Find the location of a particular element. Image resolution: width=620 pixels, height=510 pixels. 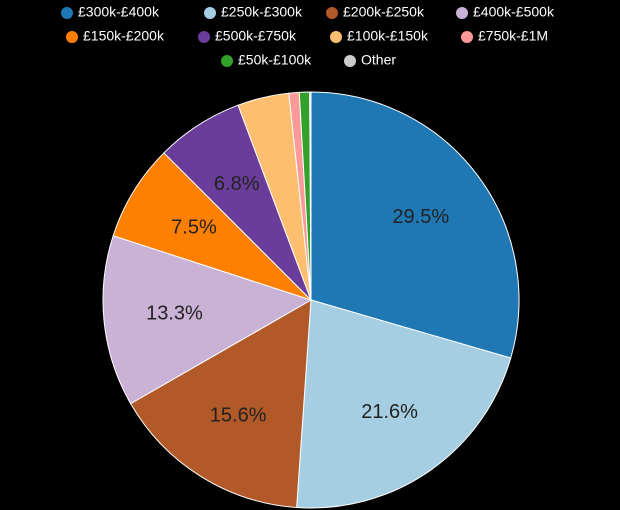

legend-label: Other is located at coordinates (378, 60).